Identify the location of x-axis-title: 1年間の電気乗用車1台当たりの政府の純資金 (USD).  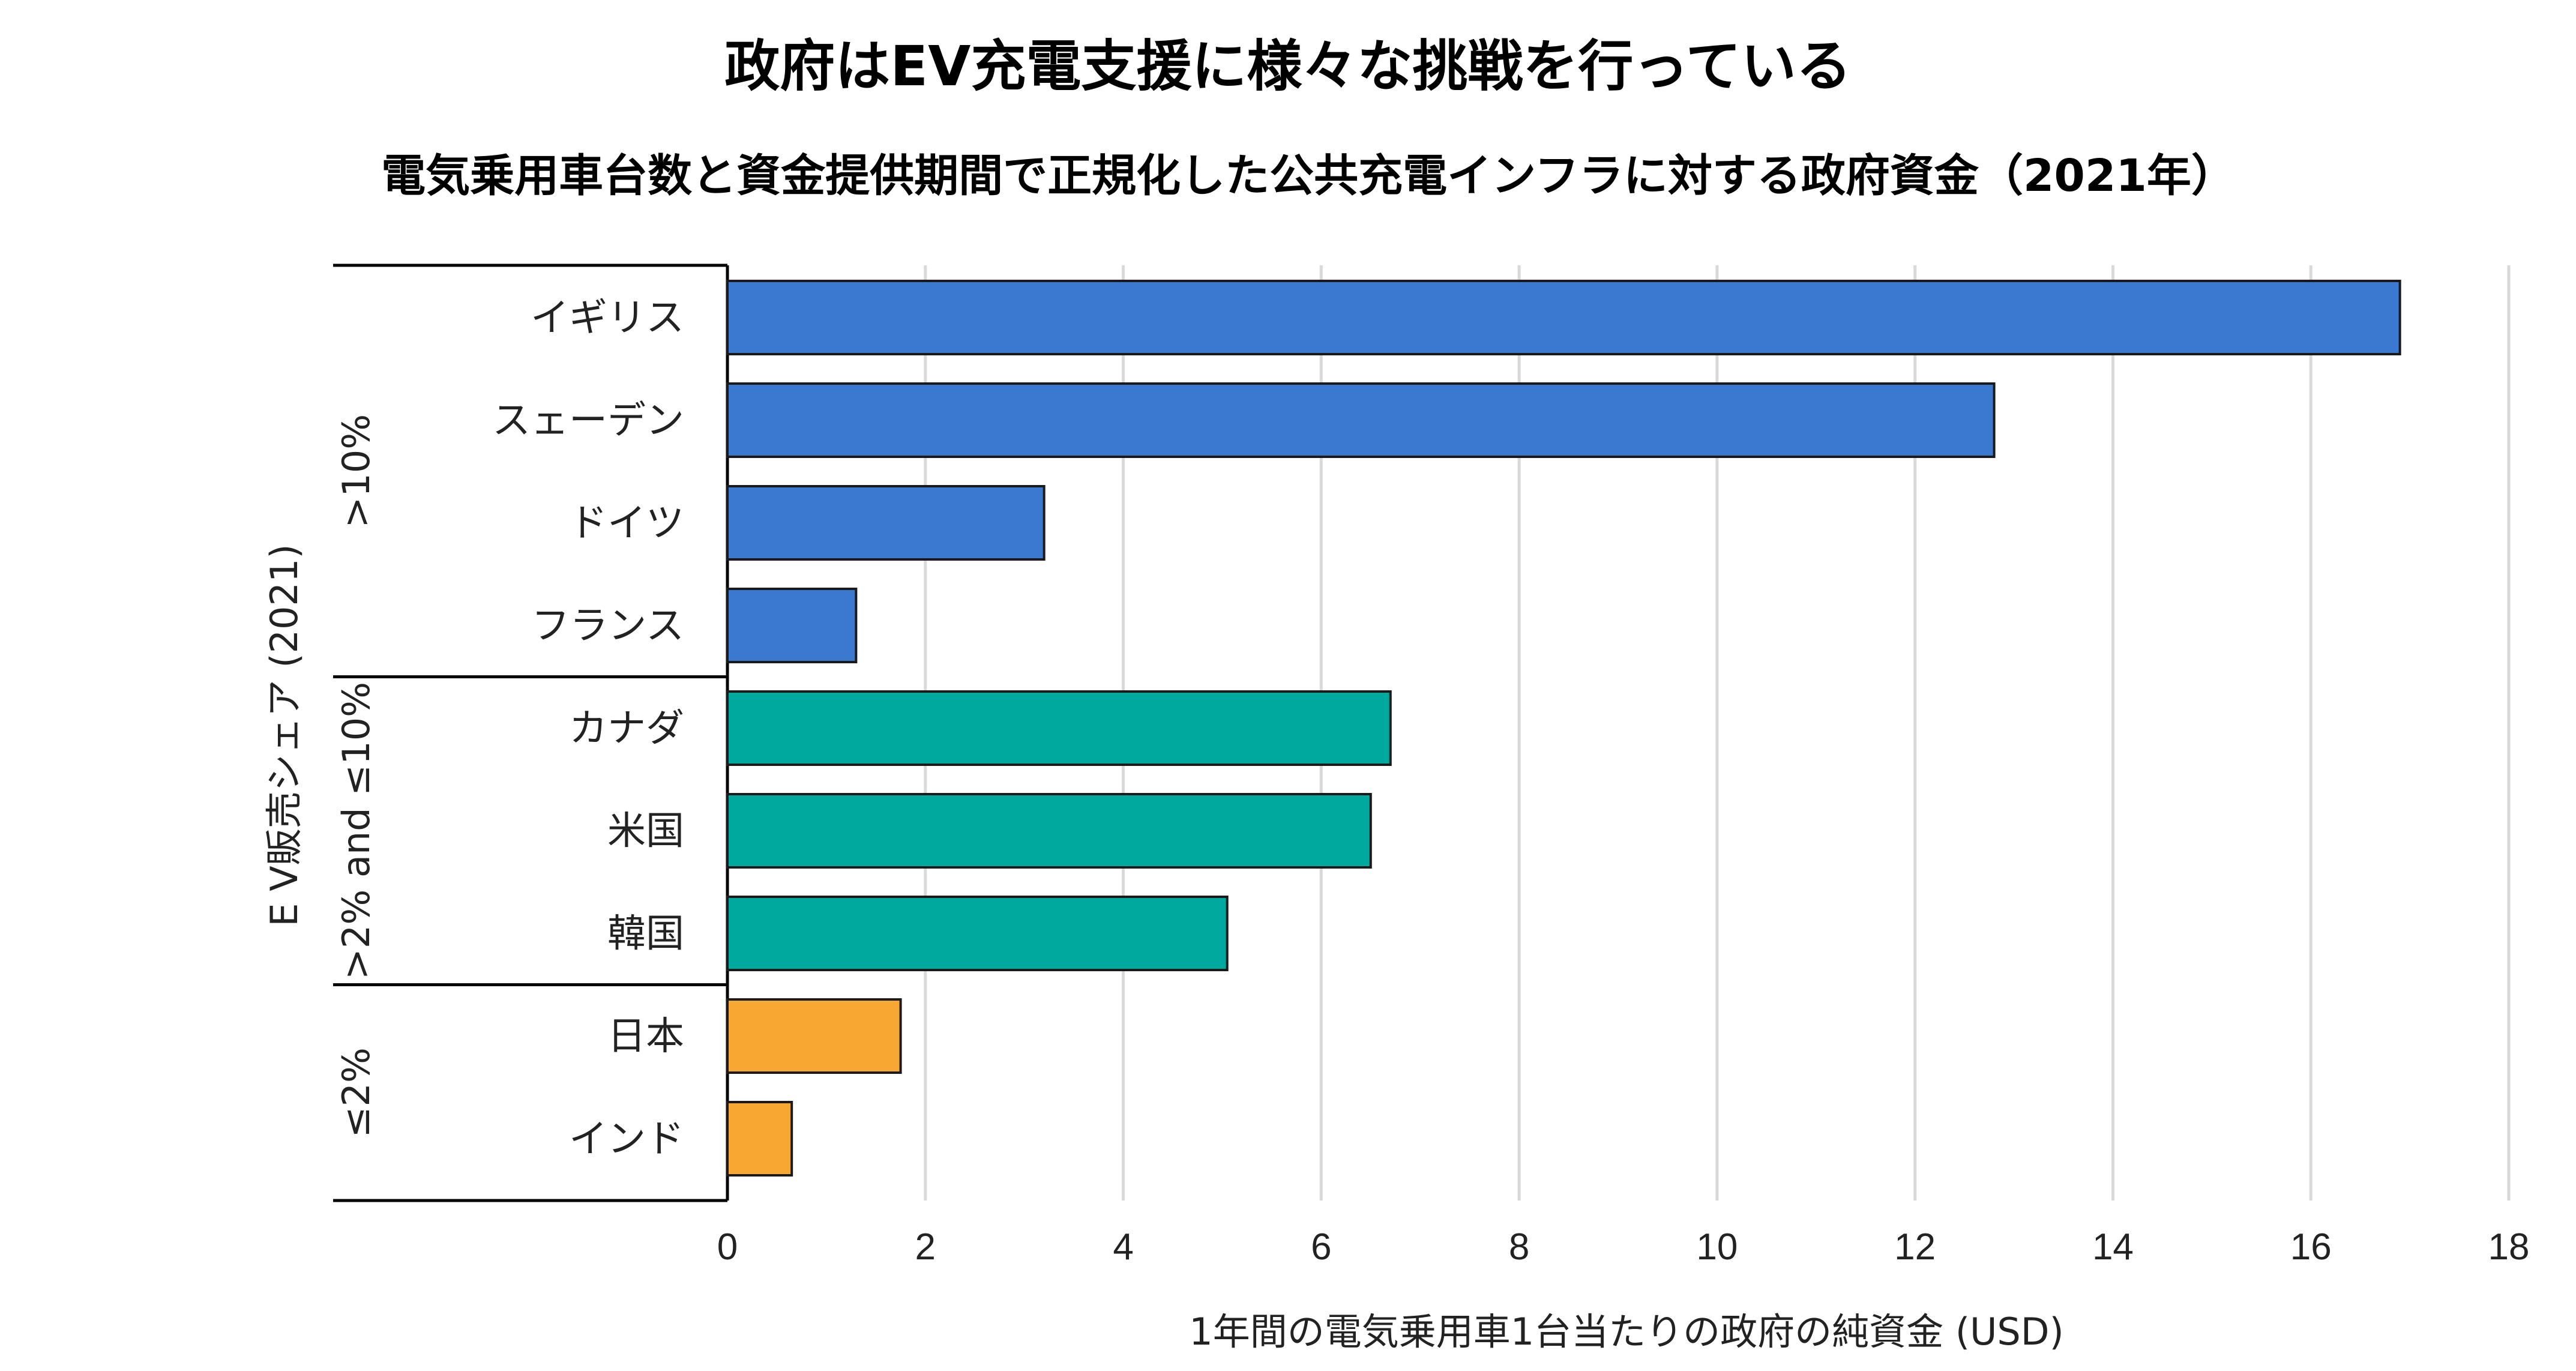
(1626, 1332).